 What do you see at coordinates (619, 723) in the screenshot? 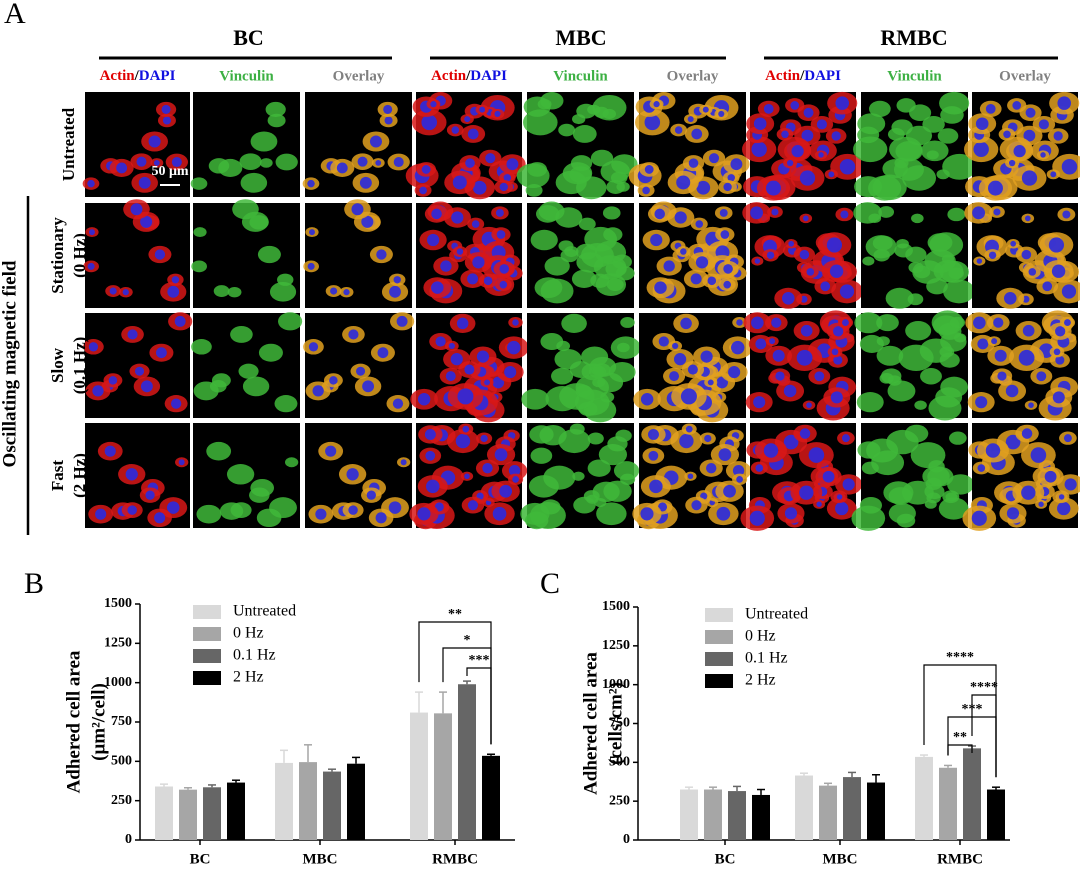
I see `y-tick-label: 750` at bounding box center [619, 723].